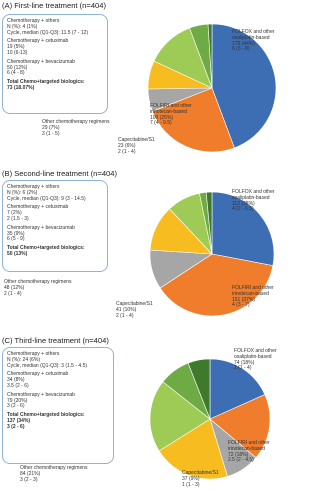  What do you see at coordinates (191, 484) in the screenshot?
I see `slice-cycle: 1 (1 - 3)` at bounding box center [191, 484].